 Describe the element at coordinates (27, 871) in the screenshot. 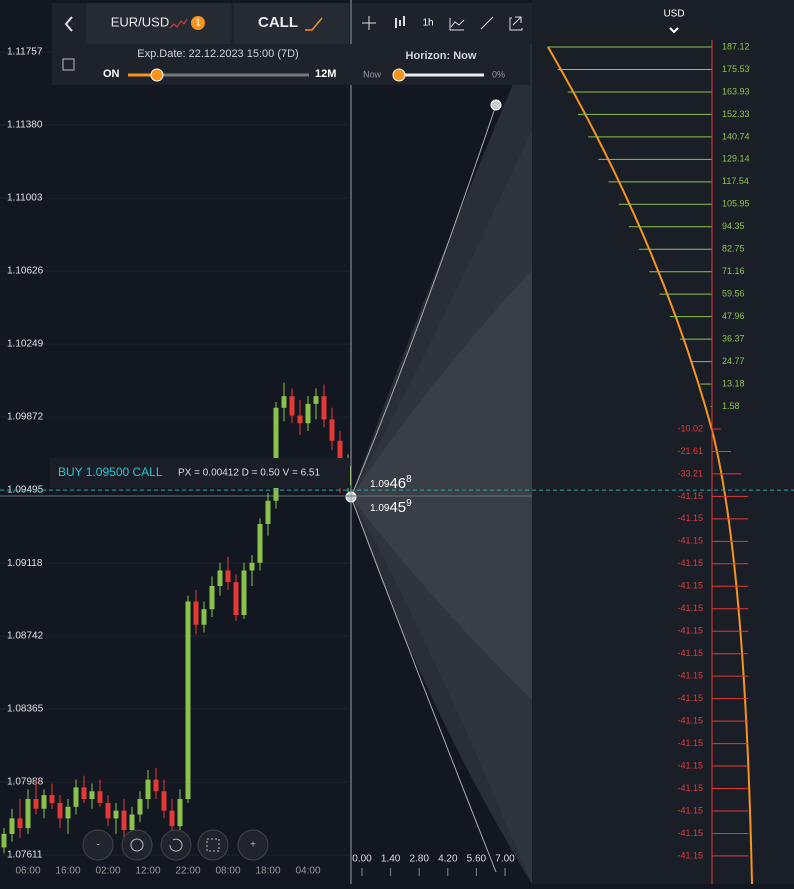

I see `time-tick: 06:00` at that location.